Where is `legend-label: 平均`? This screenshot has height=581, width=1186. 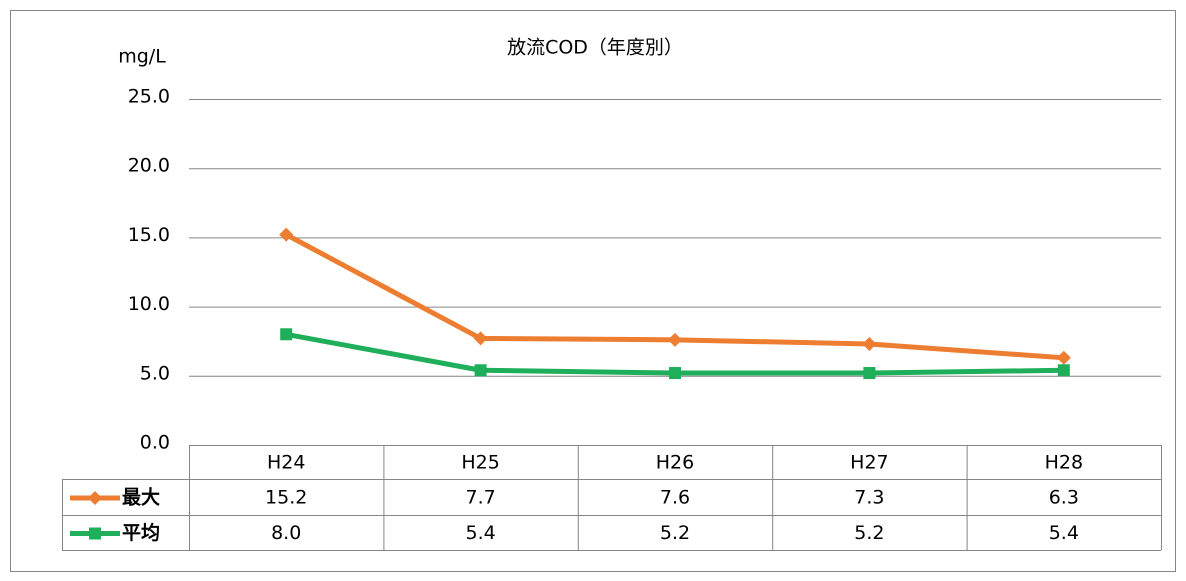
legend-label: 平均 is located at coordinates (141, 532).